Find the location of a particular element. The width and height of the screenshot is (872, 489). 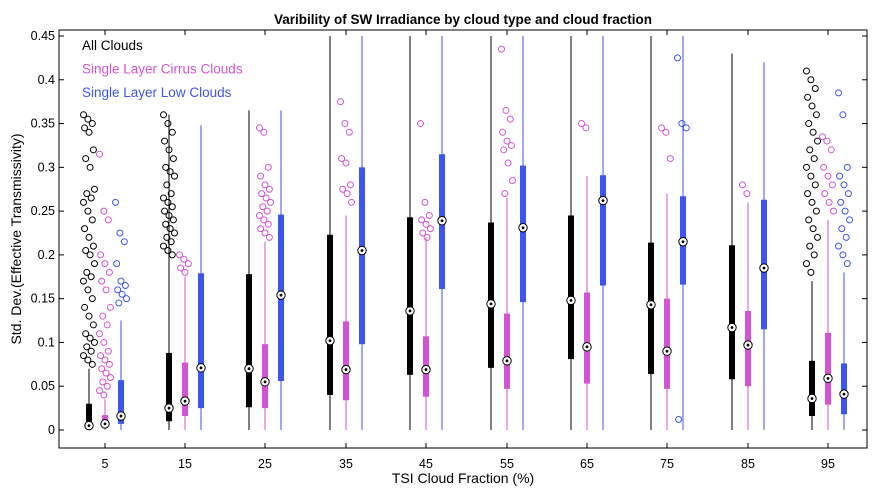

y-tick-label: 0.35 is located at coordinates (43, 124).